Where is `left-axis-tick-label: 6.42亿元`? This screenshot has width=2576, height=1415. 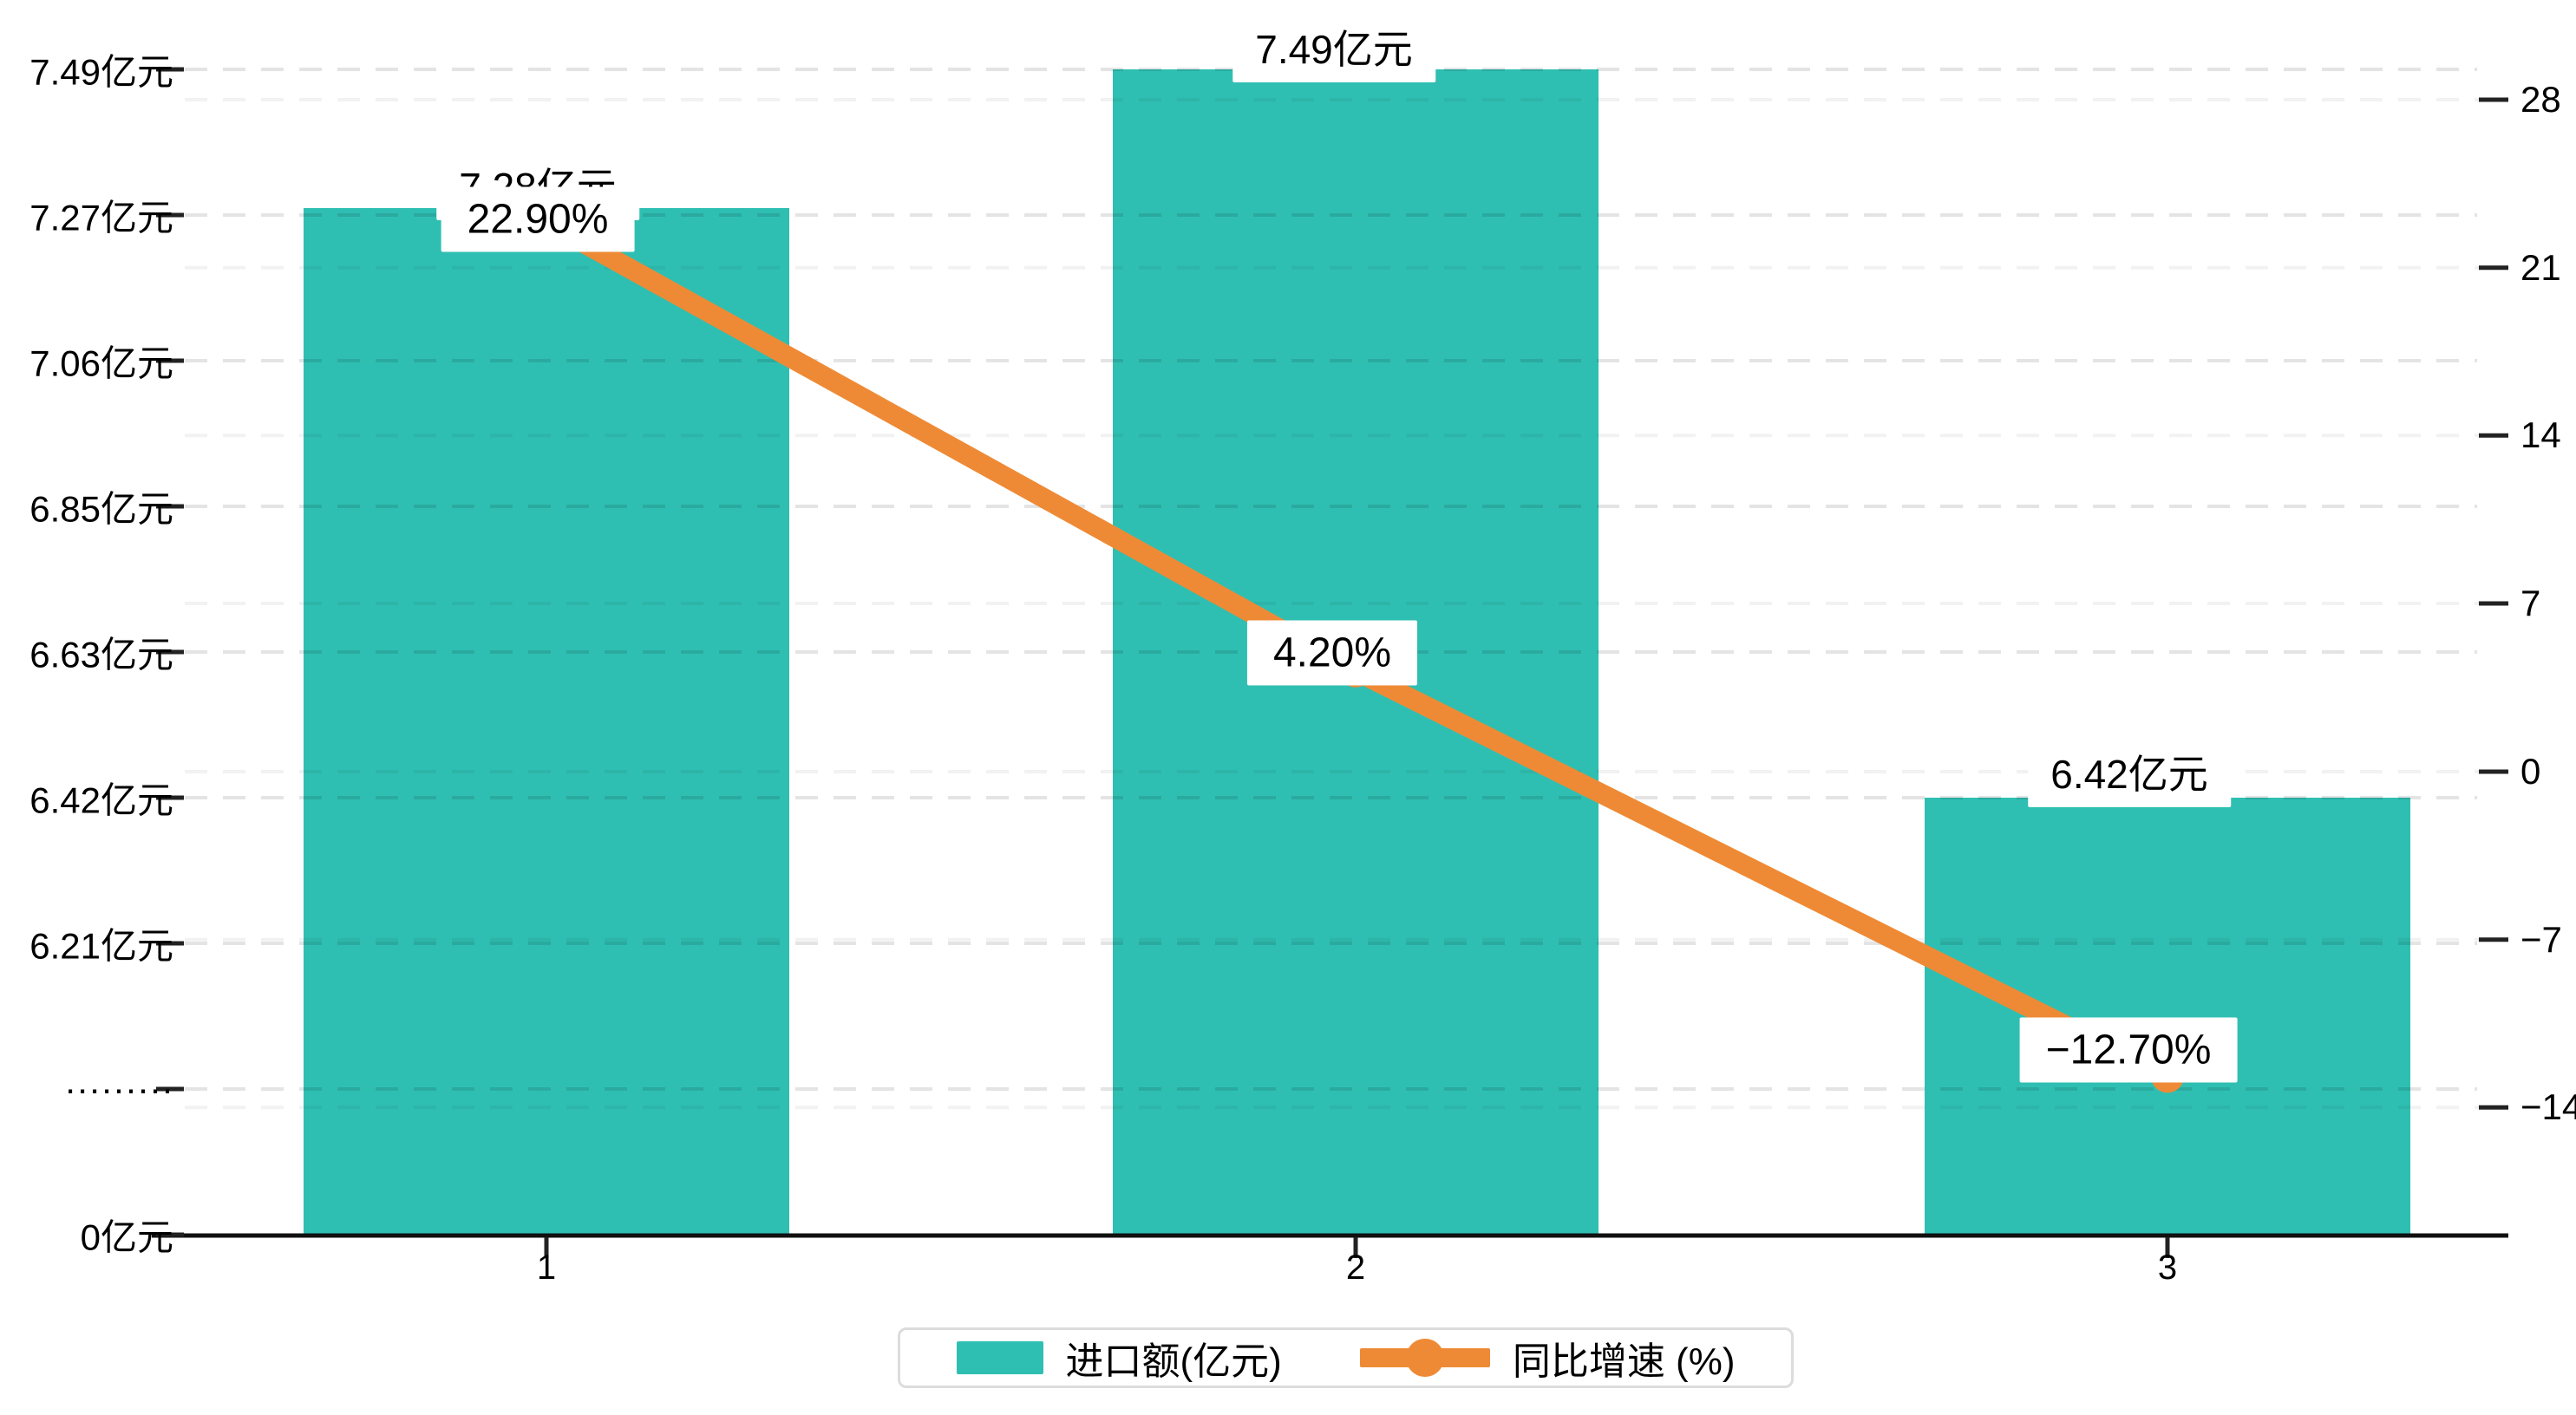
left-axis-tick-label: 6.42亿元 is located at coordinates (101, 800).